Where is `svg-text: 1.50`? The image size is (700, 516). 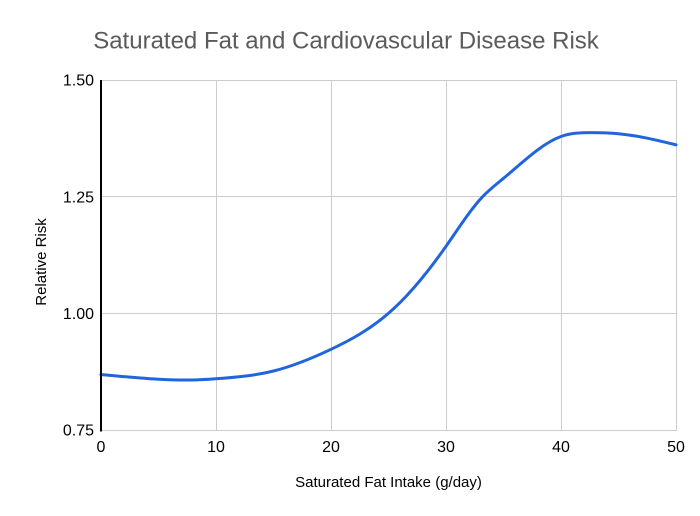 svg-text: 1.50 is located at coordinates (78, 81).